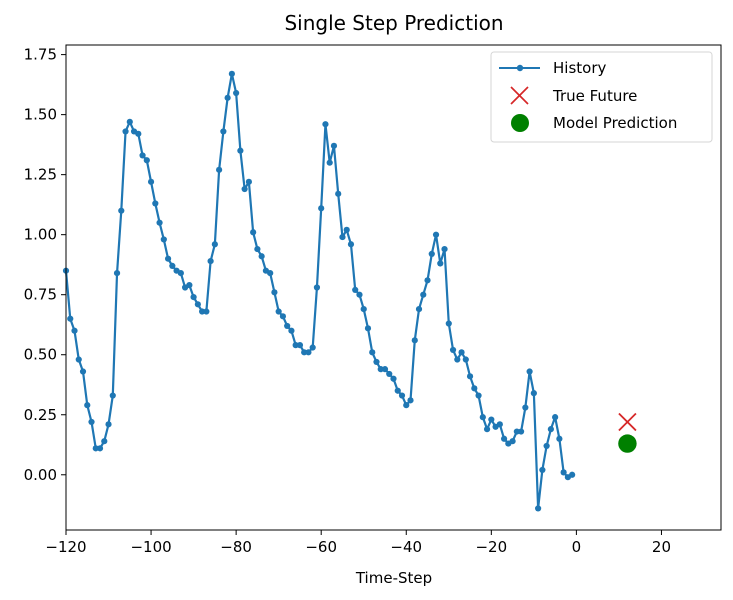  Describe the element at coordinates (393, 23) in the screenshot. I see `chart-title: Single Step Prediction` at that location.